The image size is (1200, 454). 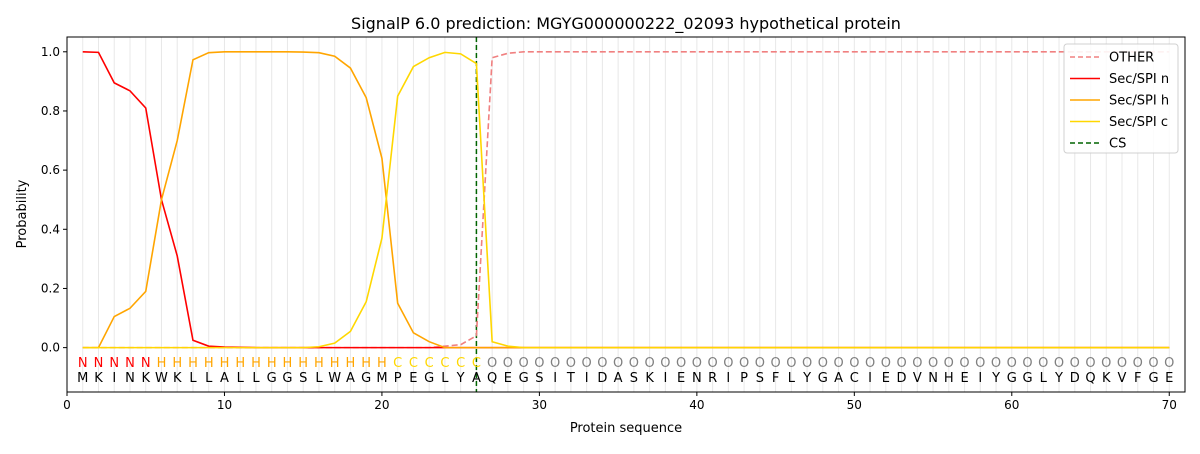 What do you see at coordinates (1139, 79) in the screenshot?
I see `legend-entry: Sec/SPI n` at bounding box center [1139, 79].